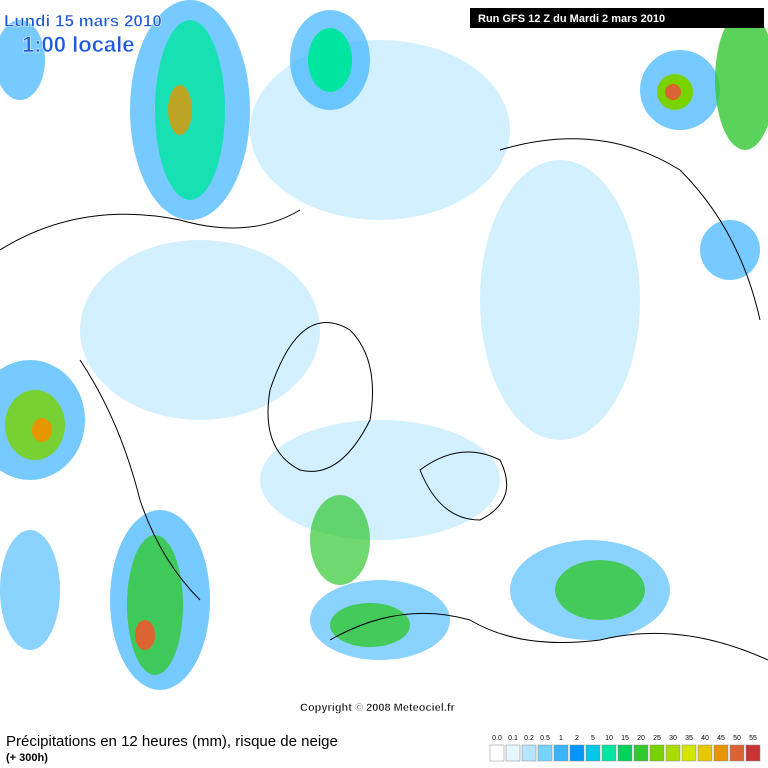  Describe the element at coordinates (737, 738) in the screenshot. I see `legend-label: 50` at that location.